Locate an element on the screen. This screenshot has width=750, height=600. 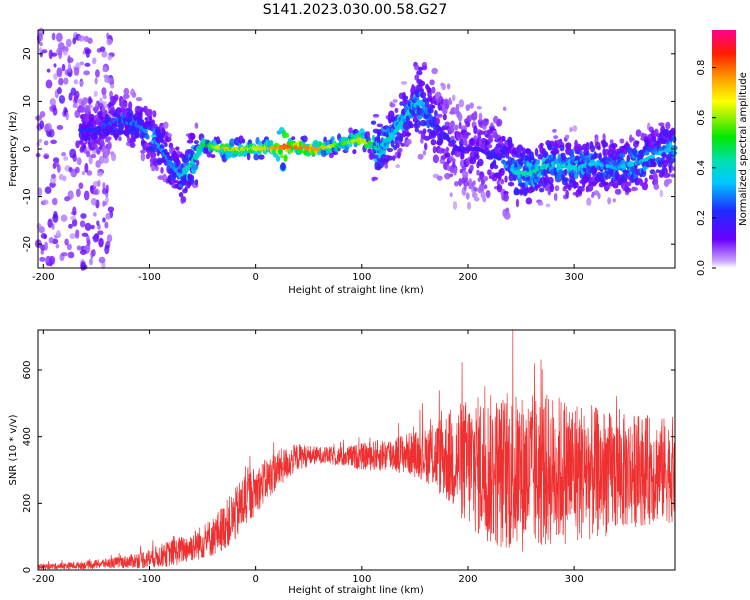
snr-x-tick-label: 200 is located at coordinates (467, 579).